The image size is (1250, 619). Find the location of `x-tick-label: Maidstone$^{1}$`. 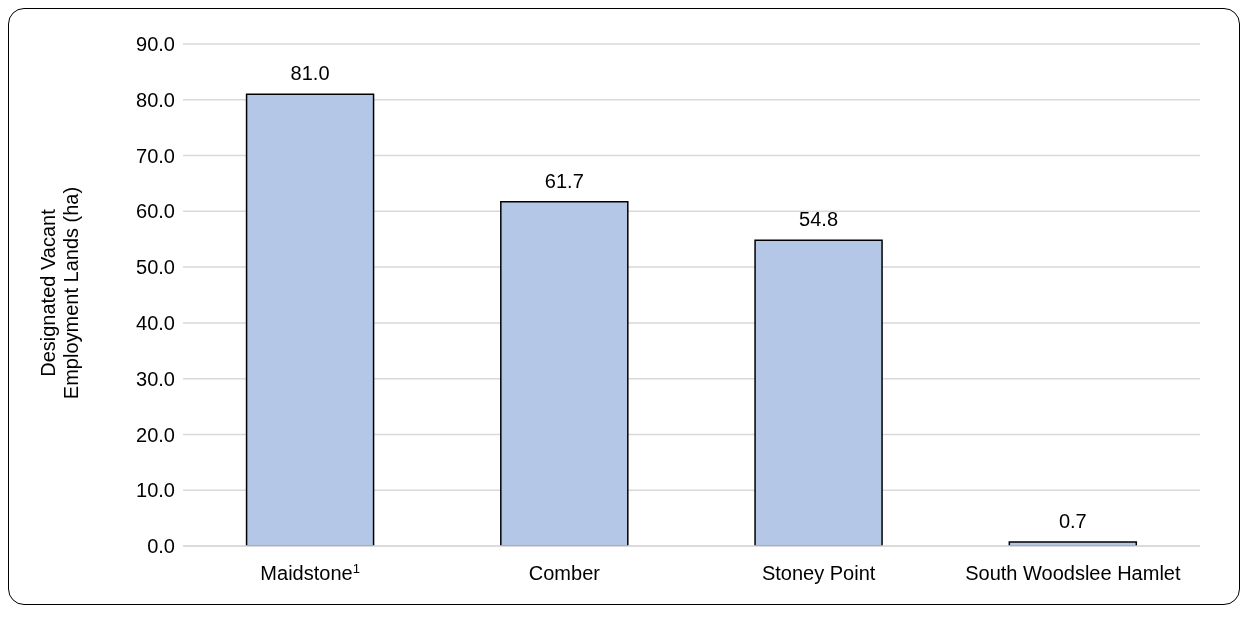

x-tick-label: Maidstone$^{1}$ is located at coordinates (310, 572).